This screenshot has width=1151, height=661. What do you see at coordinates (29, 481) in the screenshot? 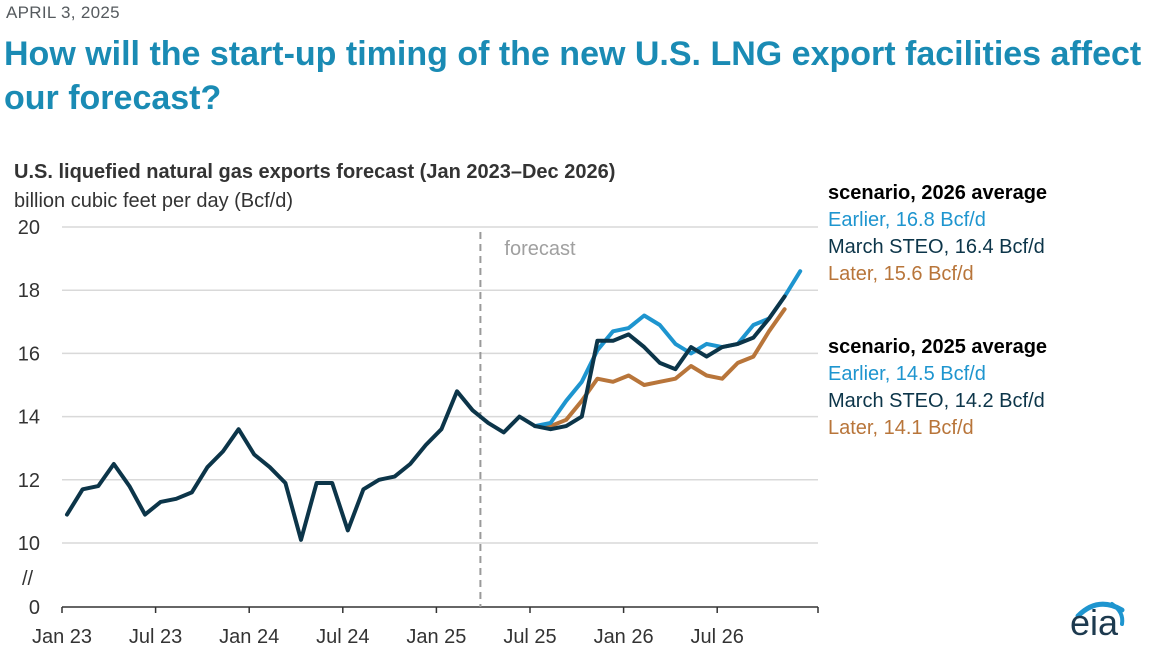
I see `y-tick-label: 12` at bounding box center [29, 481].